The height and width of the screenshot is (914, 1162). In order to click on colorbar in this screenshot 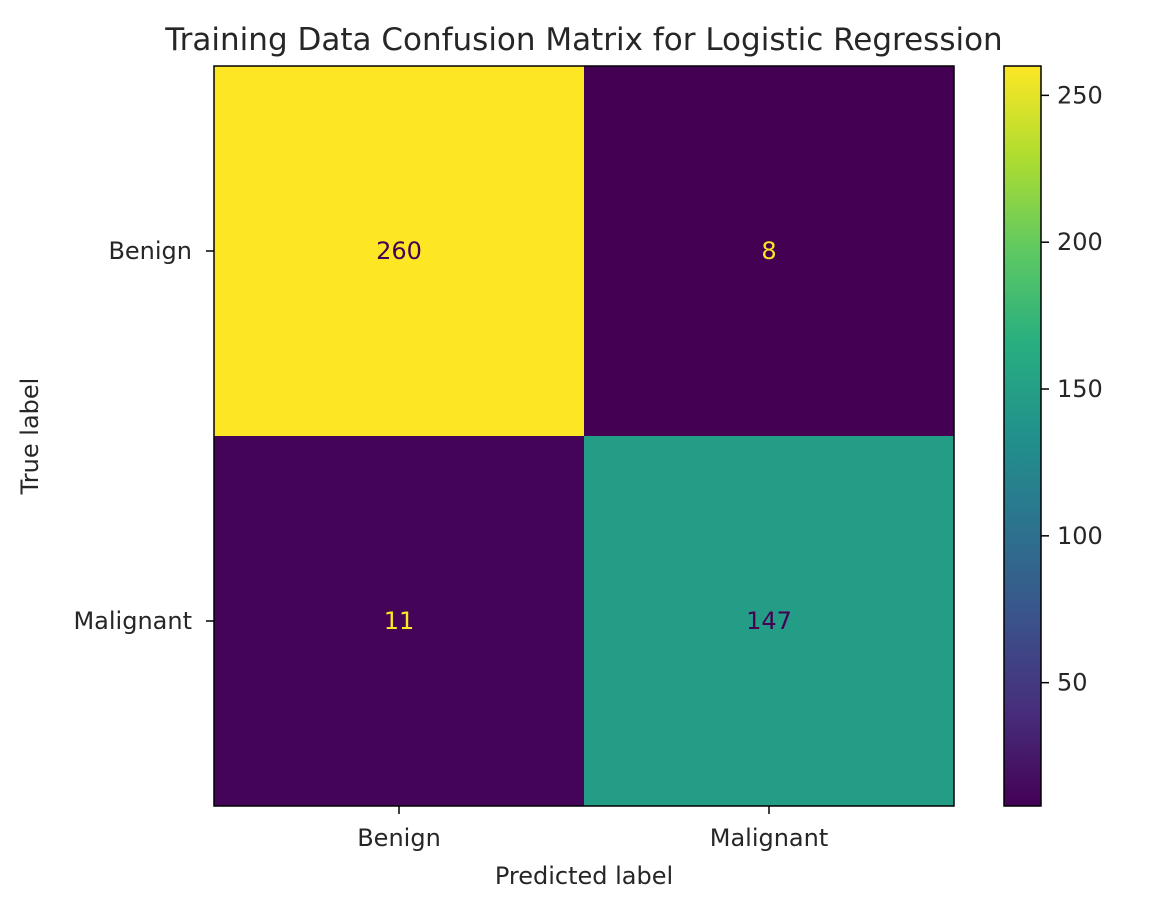, I will do `click(1022, 436)`.